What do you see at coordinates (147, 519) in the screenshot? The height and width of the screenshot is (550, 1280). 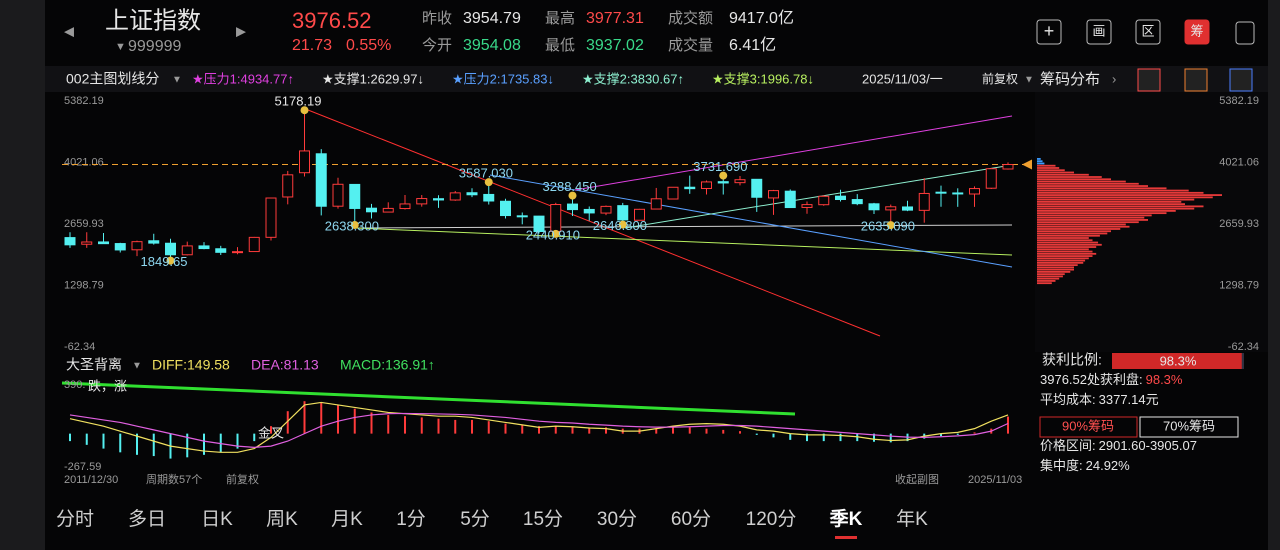 I see `period-tab: 多日` at bounding box center [147, 519].